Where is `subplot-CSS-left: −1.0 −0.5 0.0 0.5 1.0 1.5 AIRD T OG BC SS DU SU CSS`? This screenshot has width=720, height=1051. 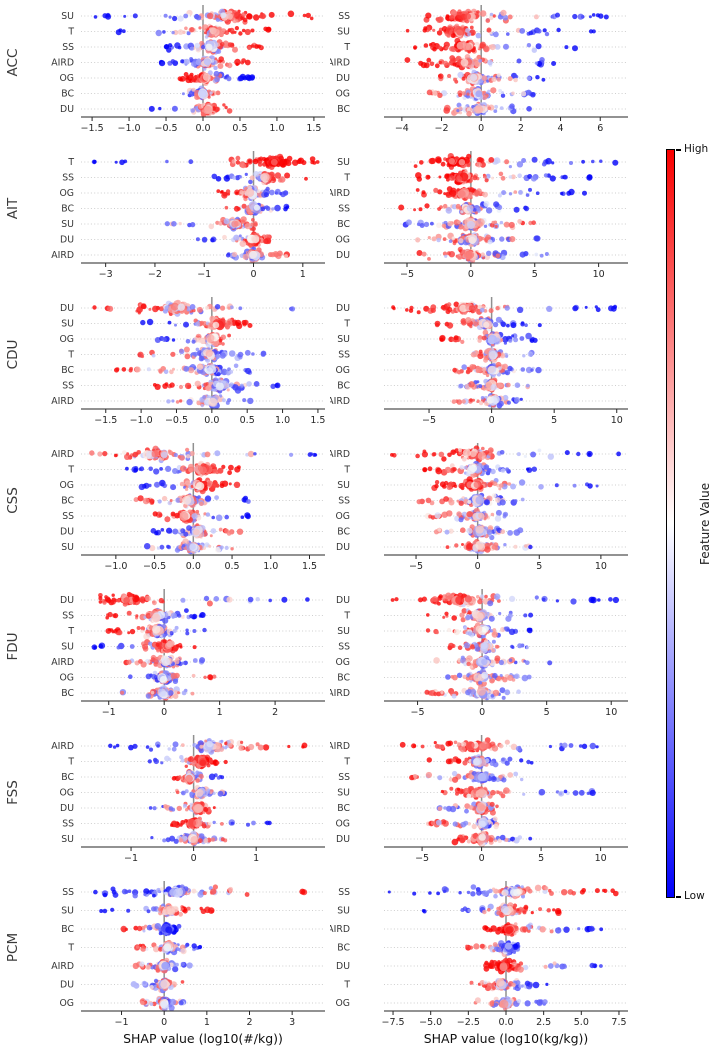
subplot-CSS-left: −1.0 −0.5 0.0 0.5 1.0 1.5 AIRD T OG BC SS DU SU CSS is located at coordinates (165, 507).